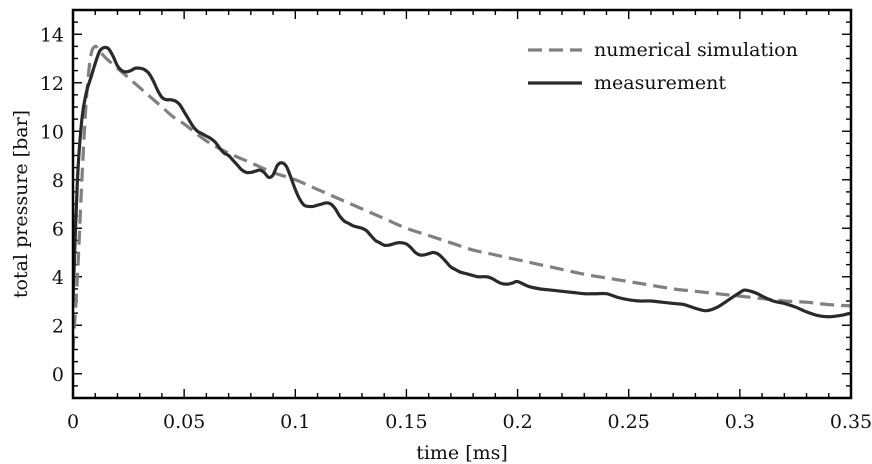  I want to click on x-tick-label: 0.05, so click(184, 422).